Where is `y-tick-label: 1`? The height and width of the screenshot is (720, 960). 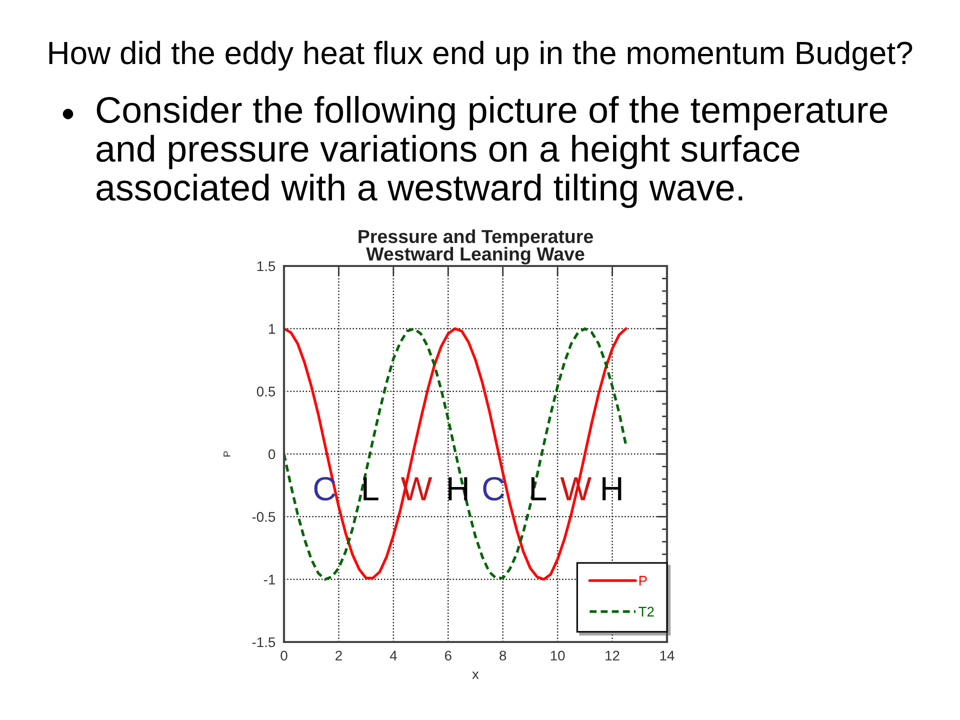
y-tick-label: 1 is located at coordinates (272, 329).